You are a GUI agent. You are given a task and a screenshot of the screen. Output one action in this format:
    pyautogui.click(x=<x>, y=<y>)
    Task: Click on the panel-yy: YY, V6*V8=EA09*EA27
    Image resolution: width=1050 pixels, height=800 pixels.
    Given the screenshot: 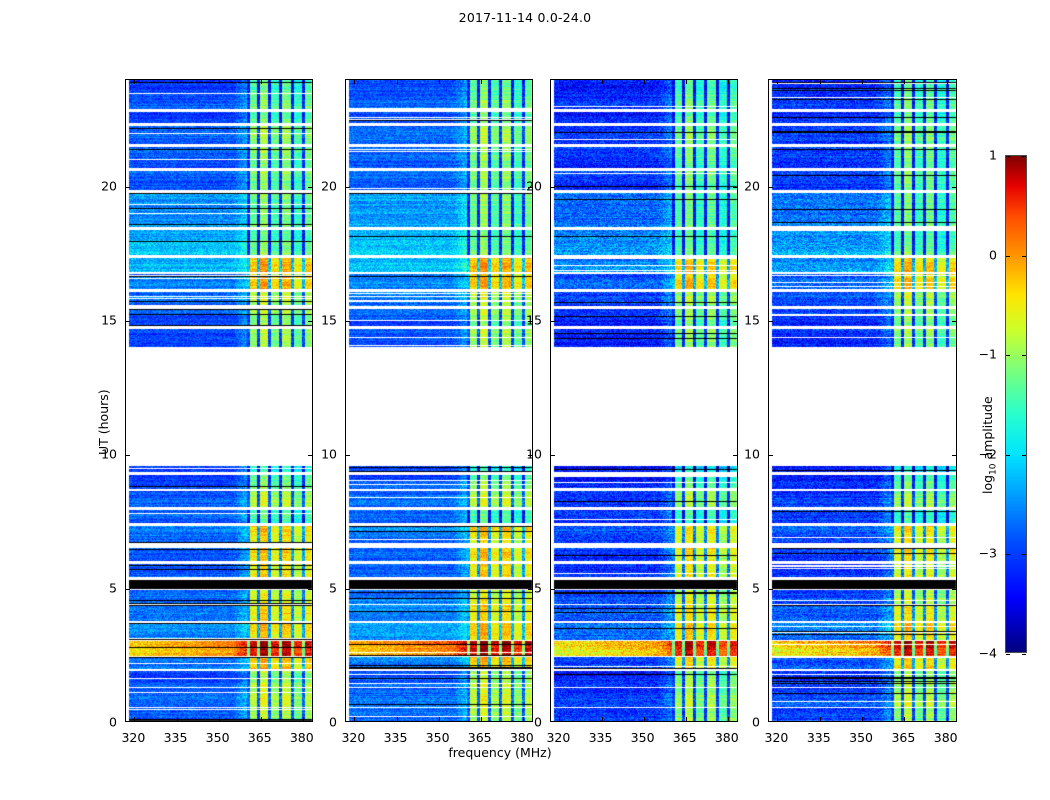 What is the action you would take?
    pyautogui.click(x=439, y=400)
    